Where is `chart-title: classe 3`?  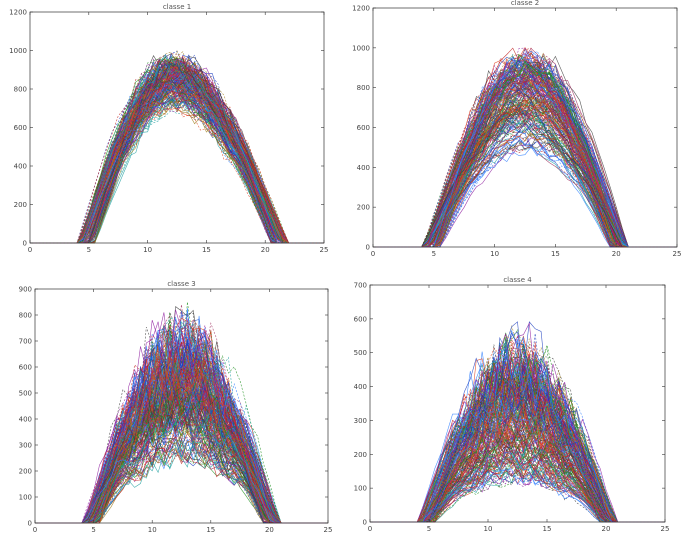
chart-title: classe 3 is located at coordinates (181, 284).